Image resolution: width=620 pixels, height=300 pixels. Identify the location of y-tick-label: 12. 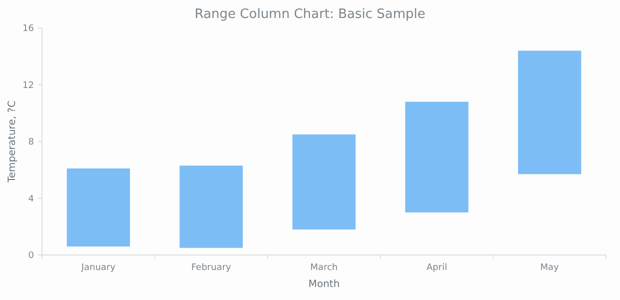
(28, 85).